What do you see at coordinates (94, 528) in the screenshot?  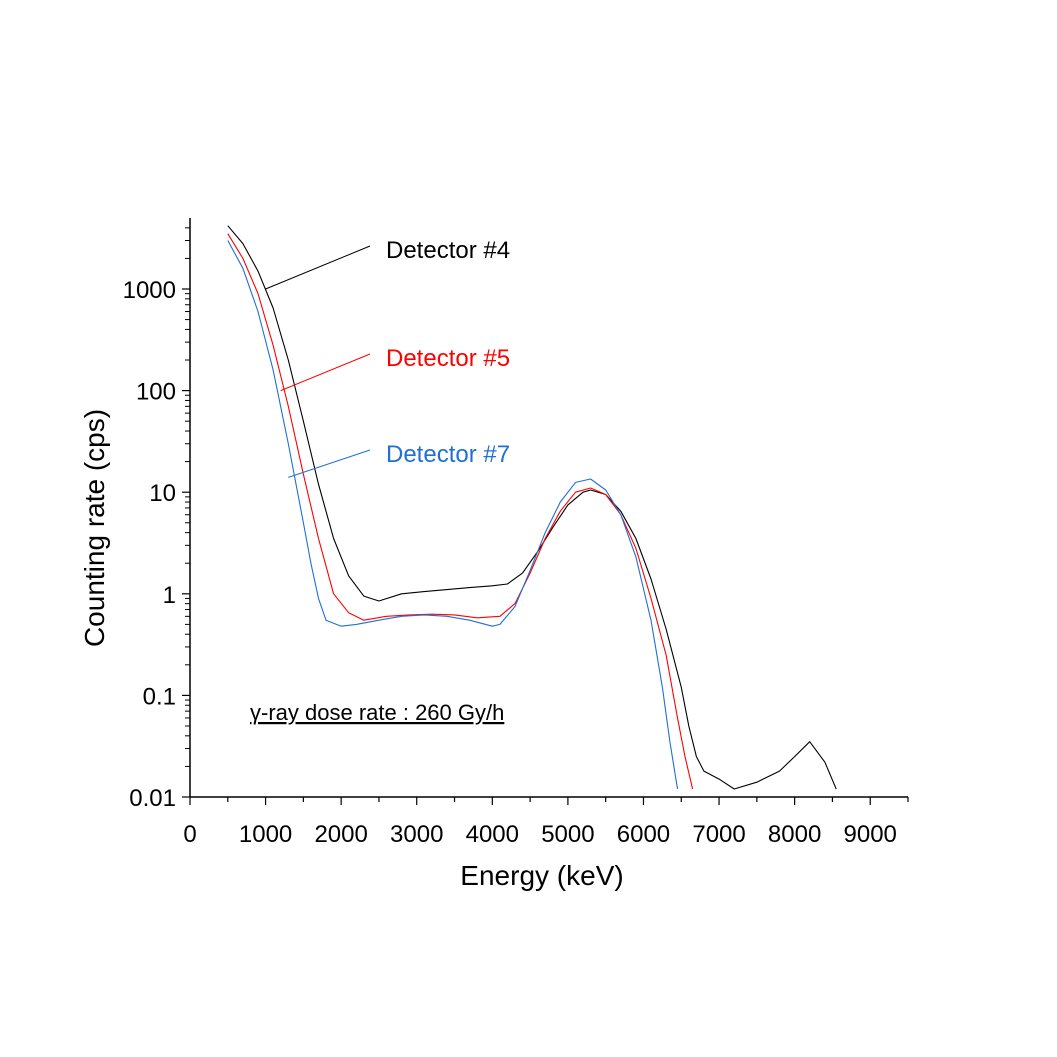 I see `y-axis-title: Counting rate (cps)` at bounding box center [94, 528].